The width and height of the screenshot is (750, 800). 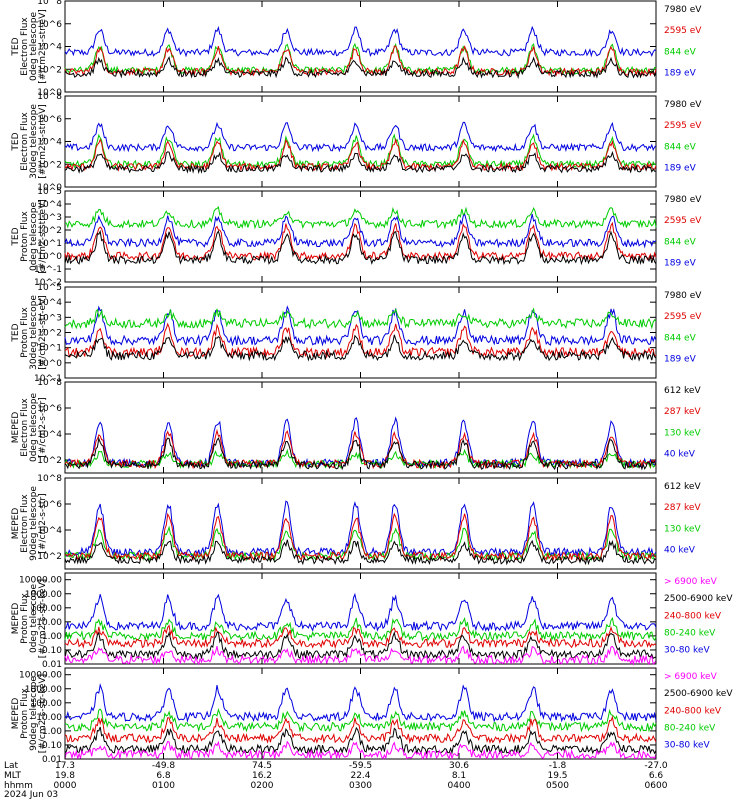 I want to click on mlt-tick-label: 22.4, so click(x=360, y=776).